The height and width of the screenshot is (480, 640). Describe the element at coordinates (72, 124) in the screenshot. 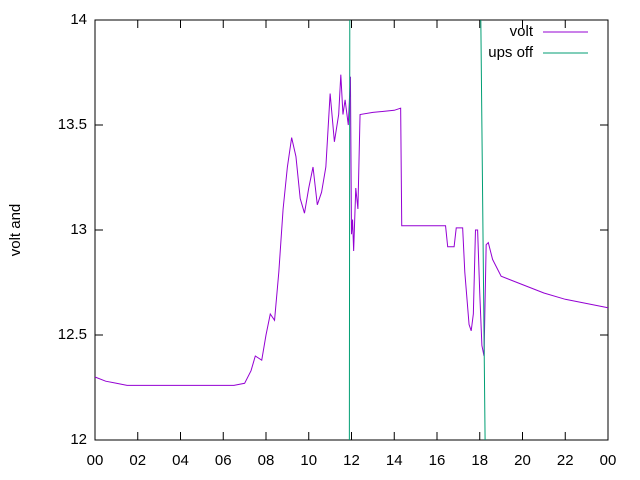

I see `y-tick-label: 13.5` at that location.